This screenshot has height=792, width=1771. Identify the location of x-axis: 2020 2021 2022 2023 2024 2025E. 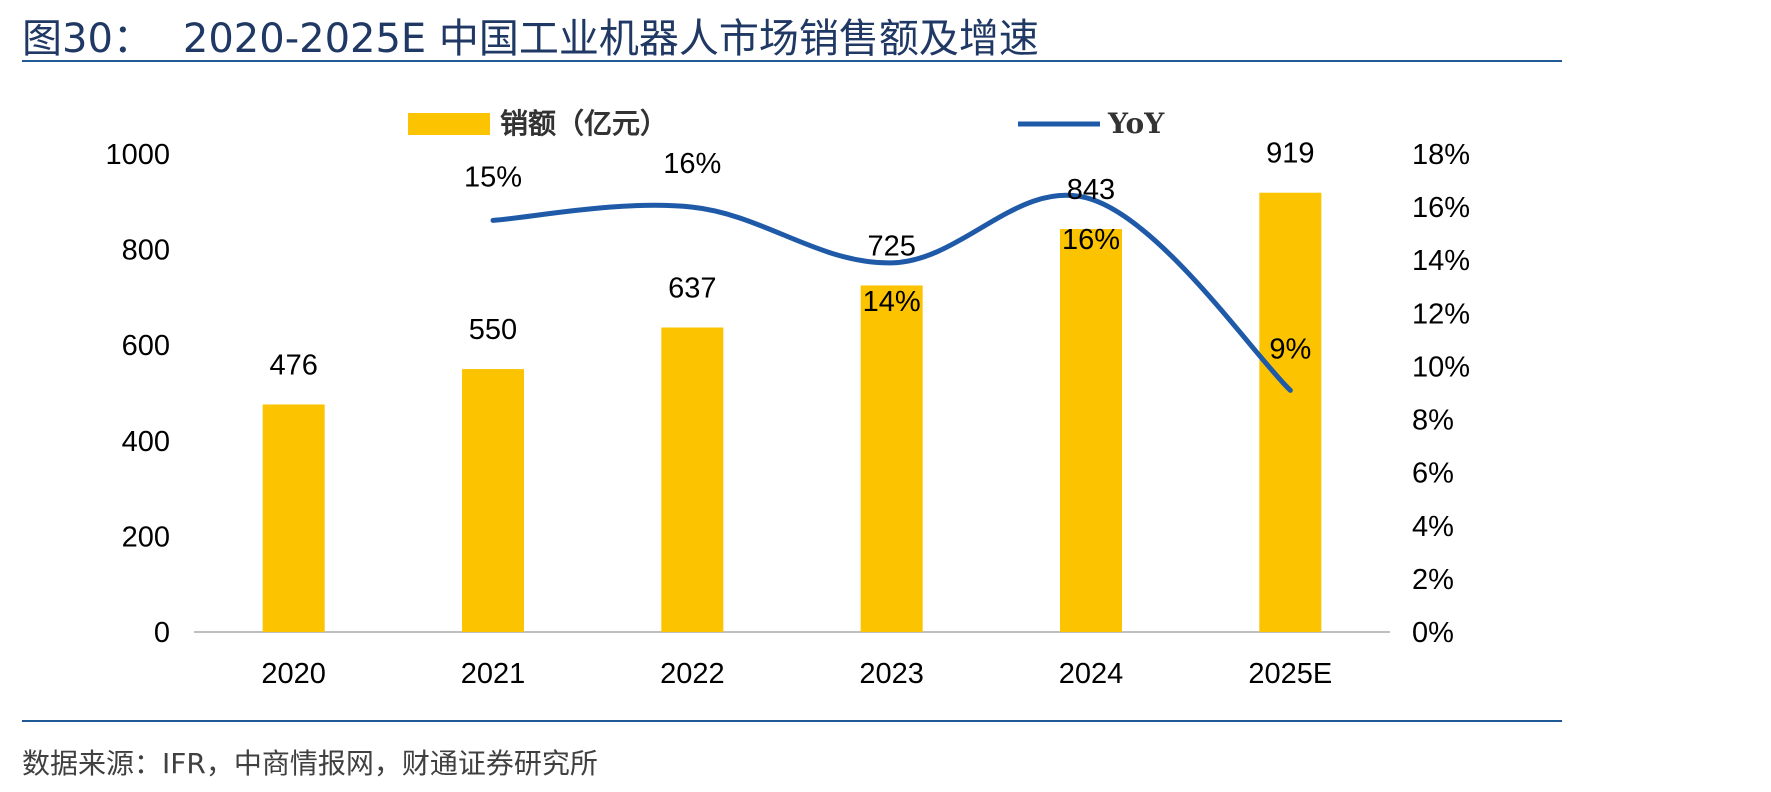
(796, 674).